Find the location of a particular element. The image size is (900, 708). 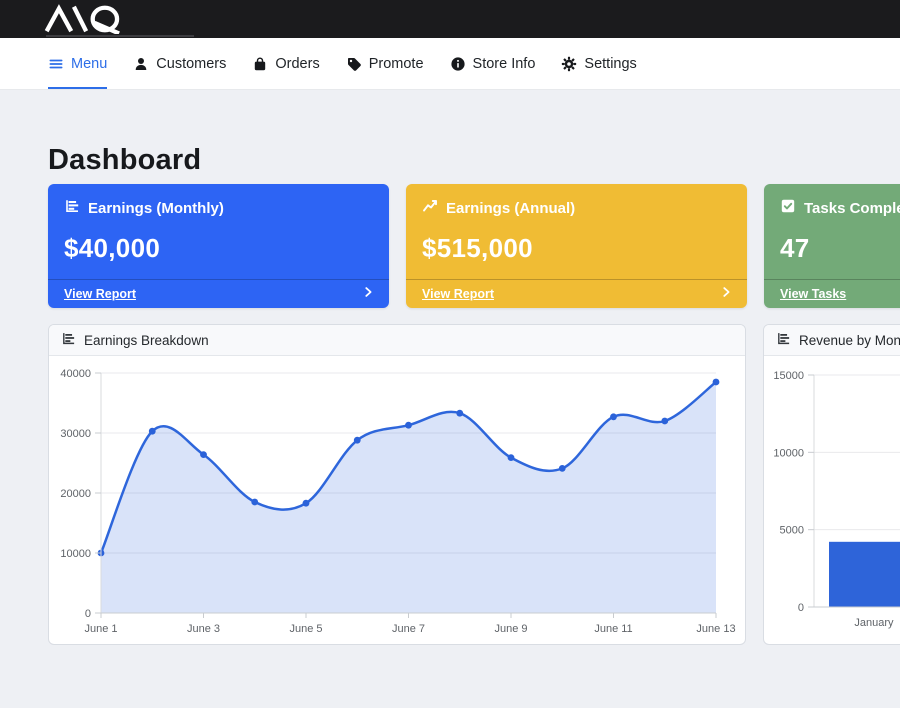

svg-text: June 13 is located at coordinates (715, 629).